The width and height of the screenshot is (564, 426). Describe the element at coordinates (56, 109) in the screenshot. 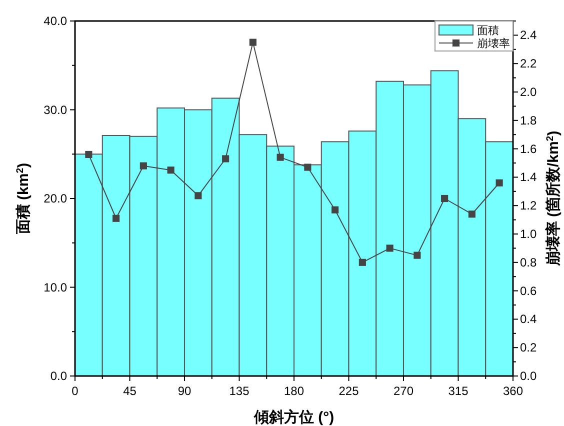

I see `y-tick-label: 30.0` at that location.